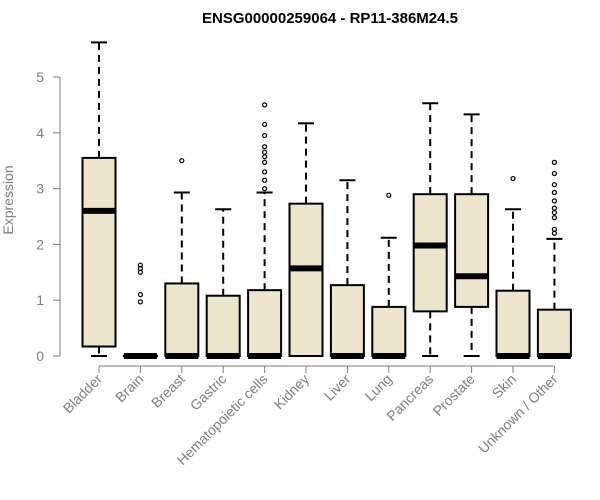 This screenshot has width=600, height=500. I want to click on box-unknown-other, so click(554, 259).